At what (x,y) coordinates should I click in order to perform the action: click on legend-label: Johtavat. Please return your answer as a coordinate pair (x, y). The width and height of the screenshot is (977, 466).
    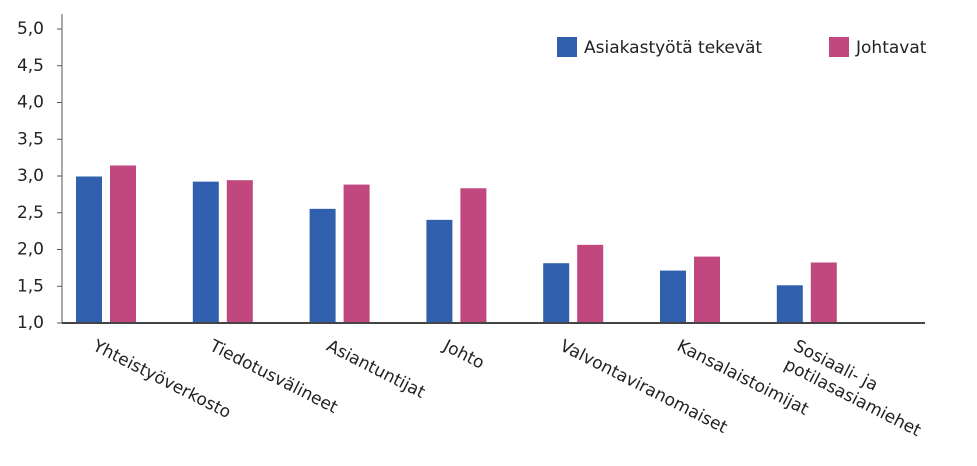
    Looking at the image, I should click on (891, 48).